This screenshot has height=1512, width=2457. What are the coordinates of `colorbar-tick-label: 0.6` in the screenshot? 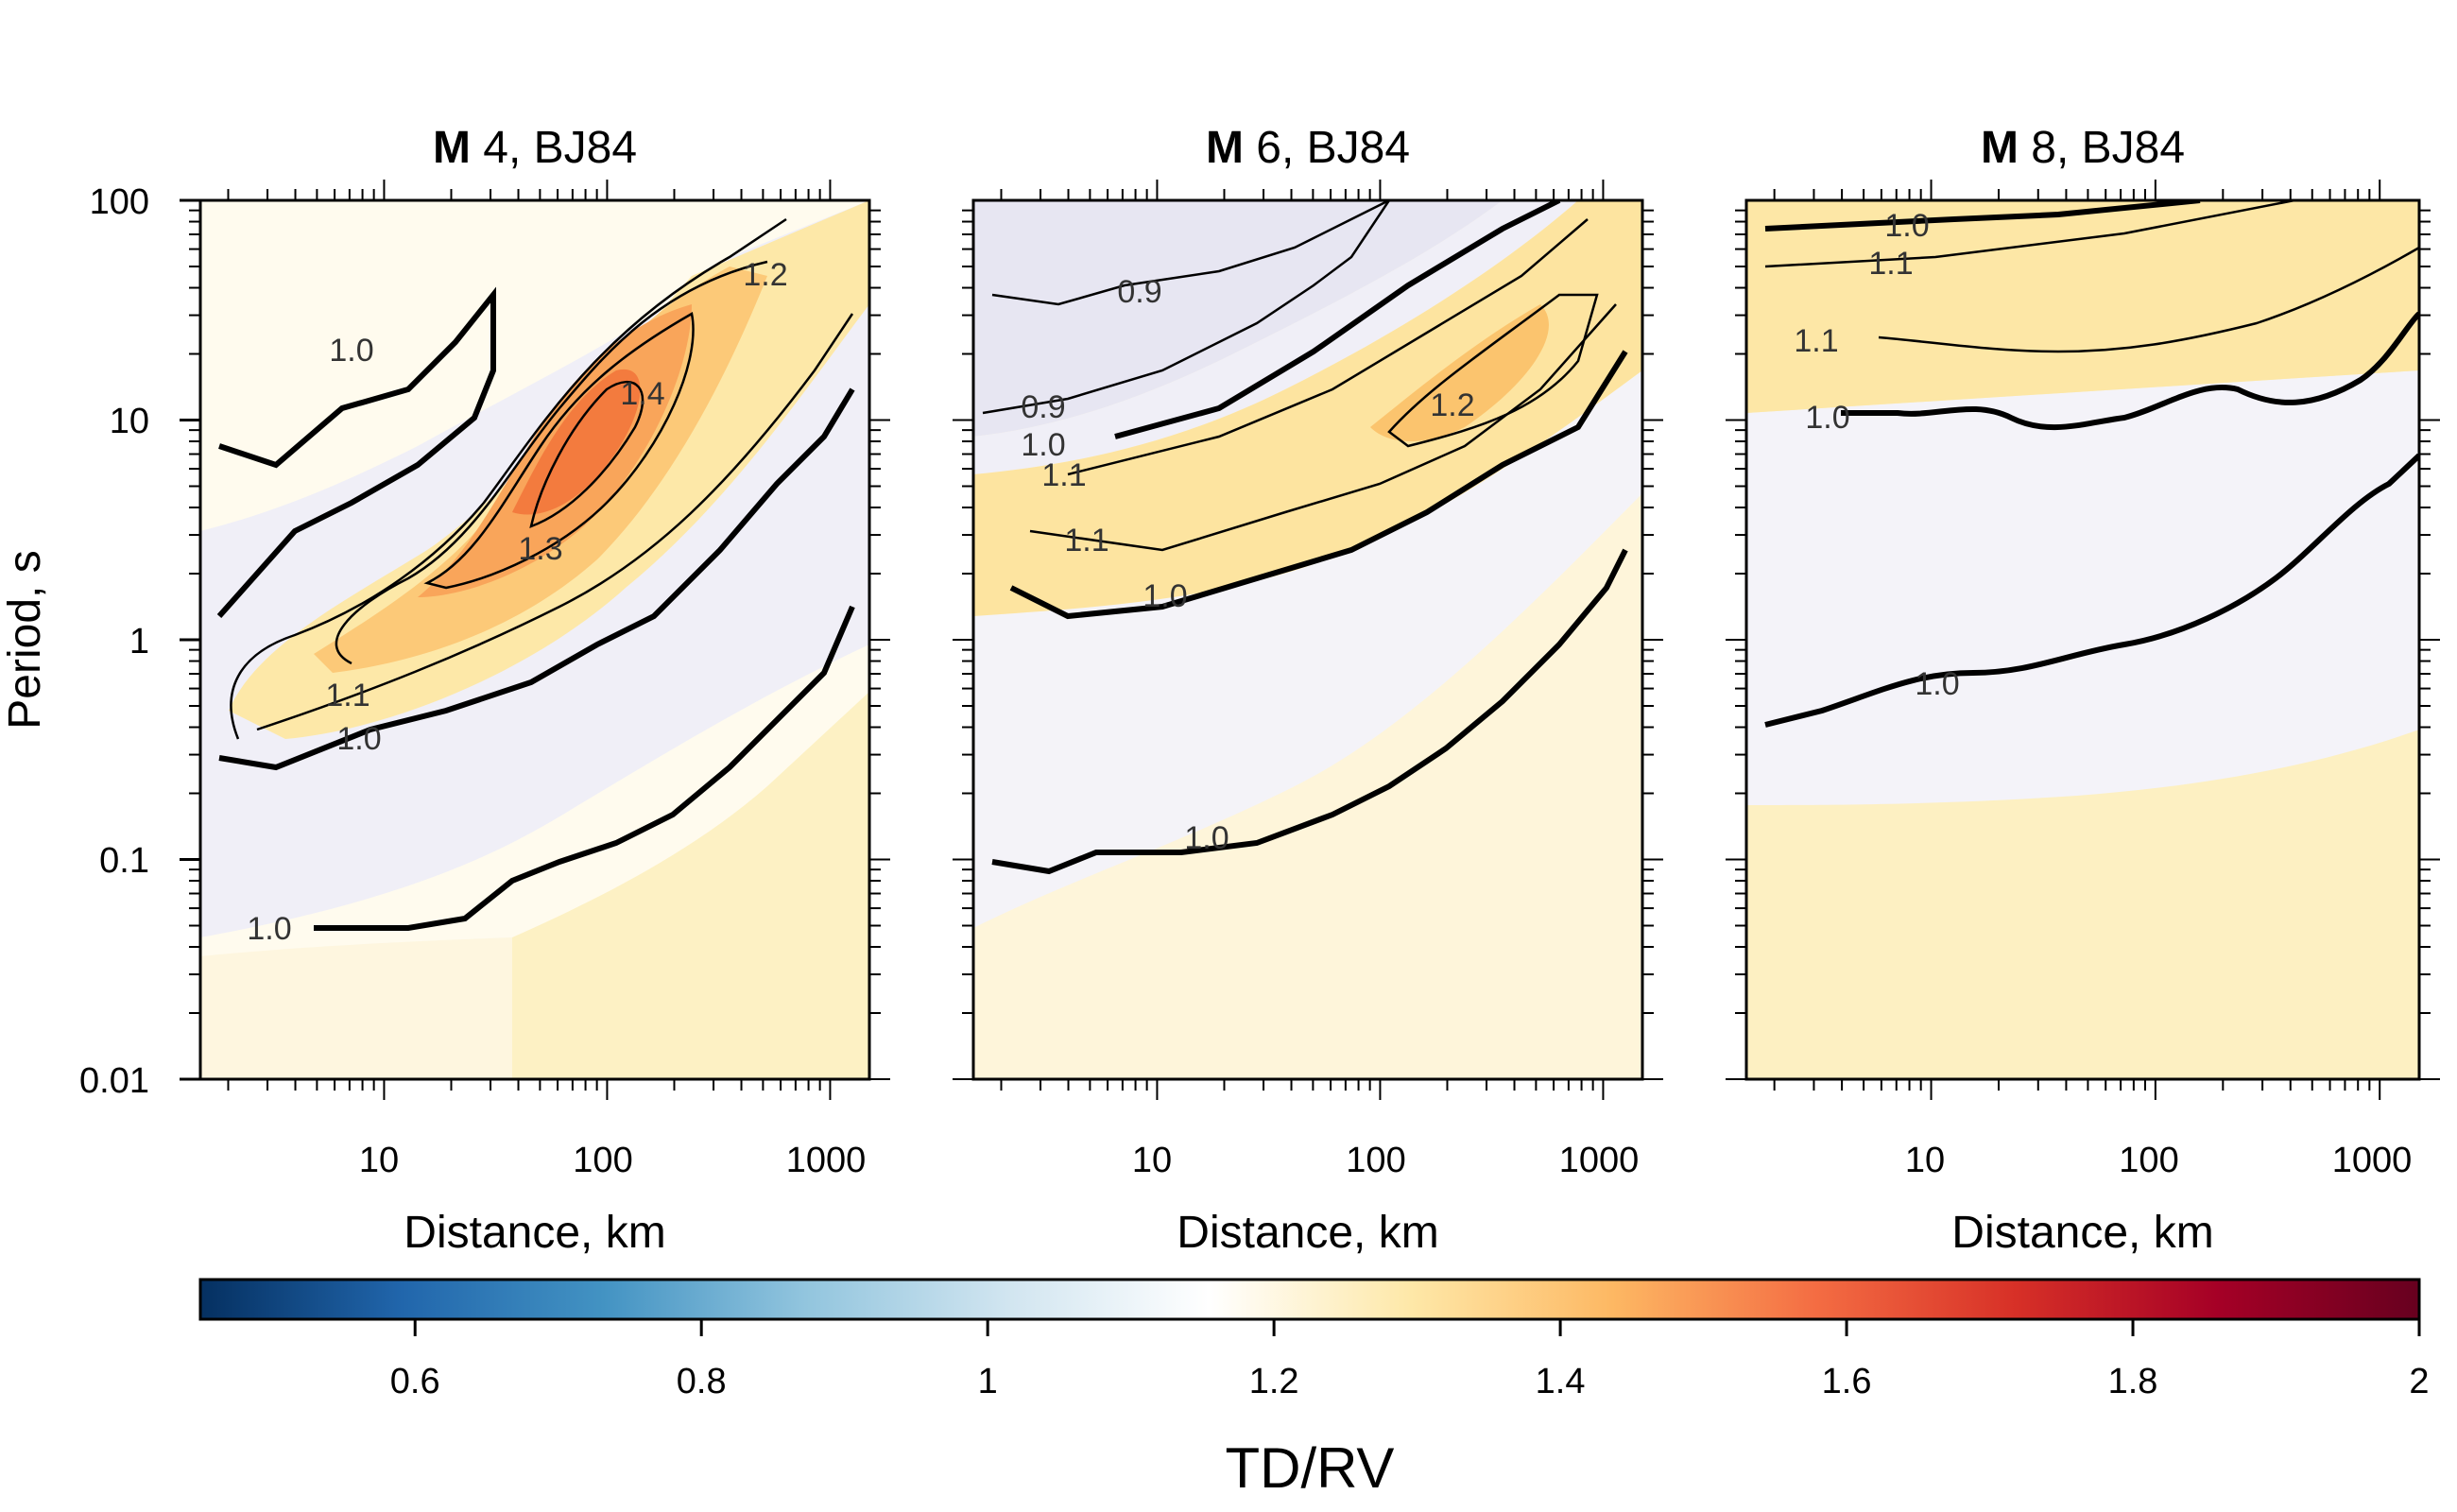 It's located at (415, 1381).